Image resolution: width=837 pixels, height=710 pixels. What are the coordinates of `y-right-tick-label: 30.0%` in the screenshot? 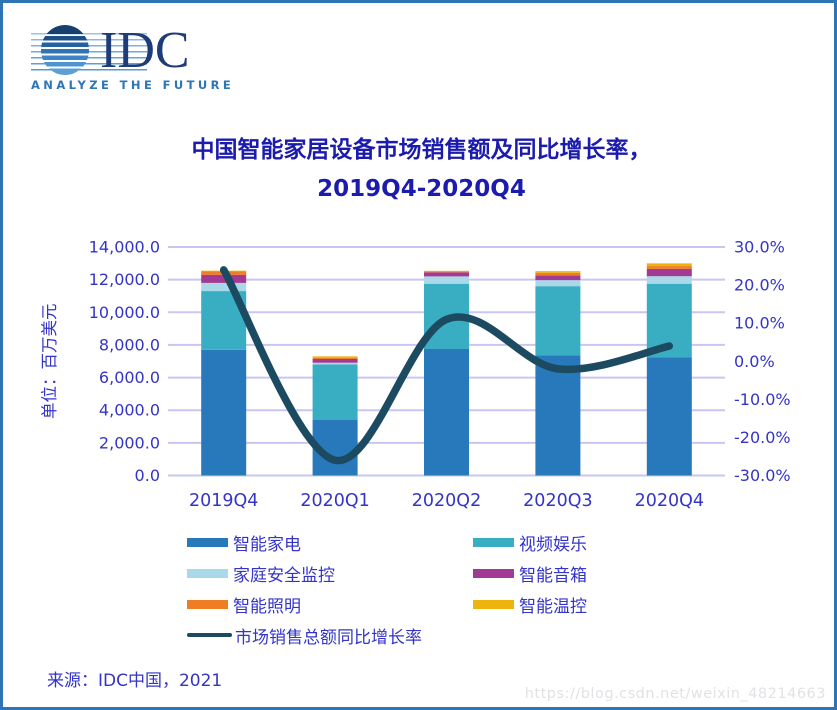 It's located at (759, 247).